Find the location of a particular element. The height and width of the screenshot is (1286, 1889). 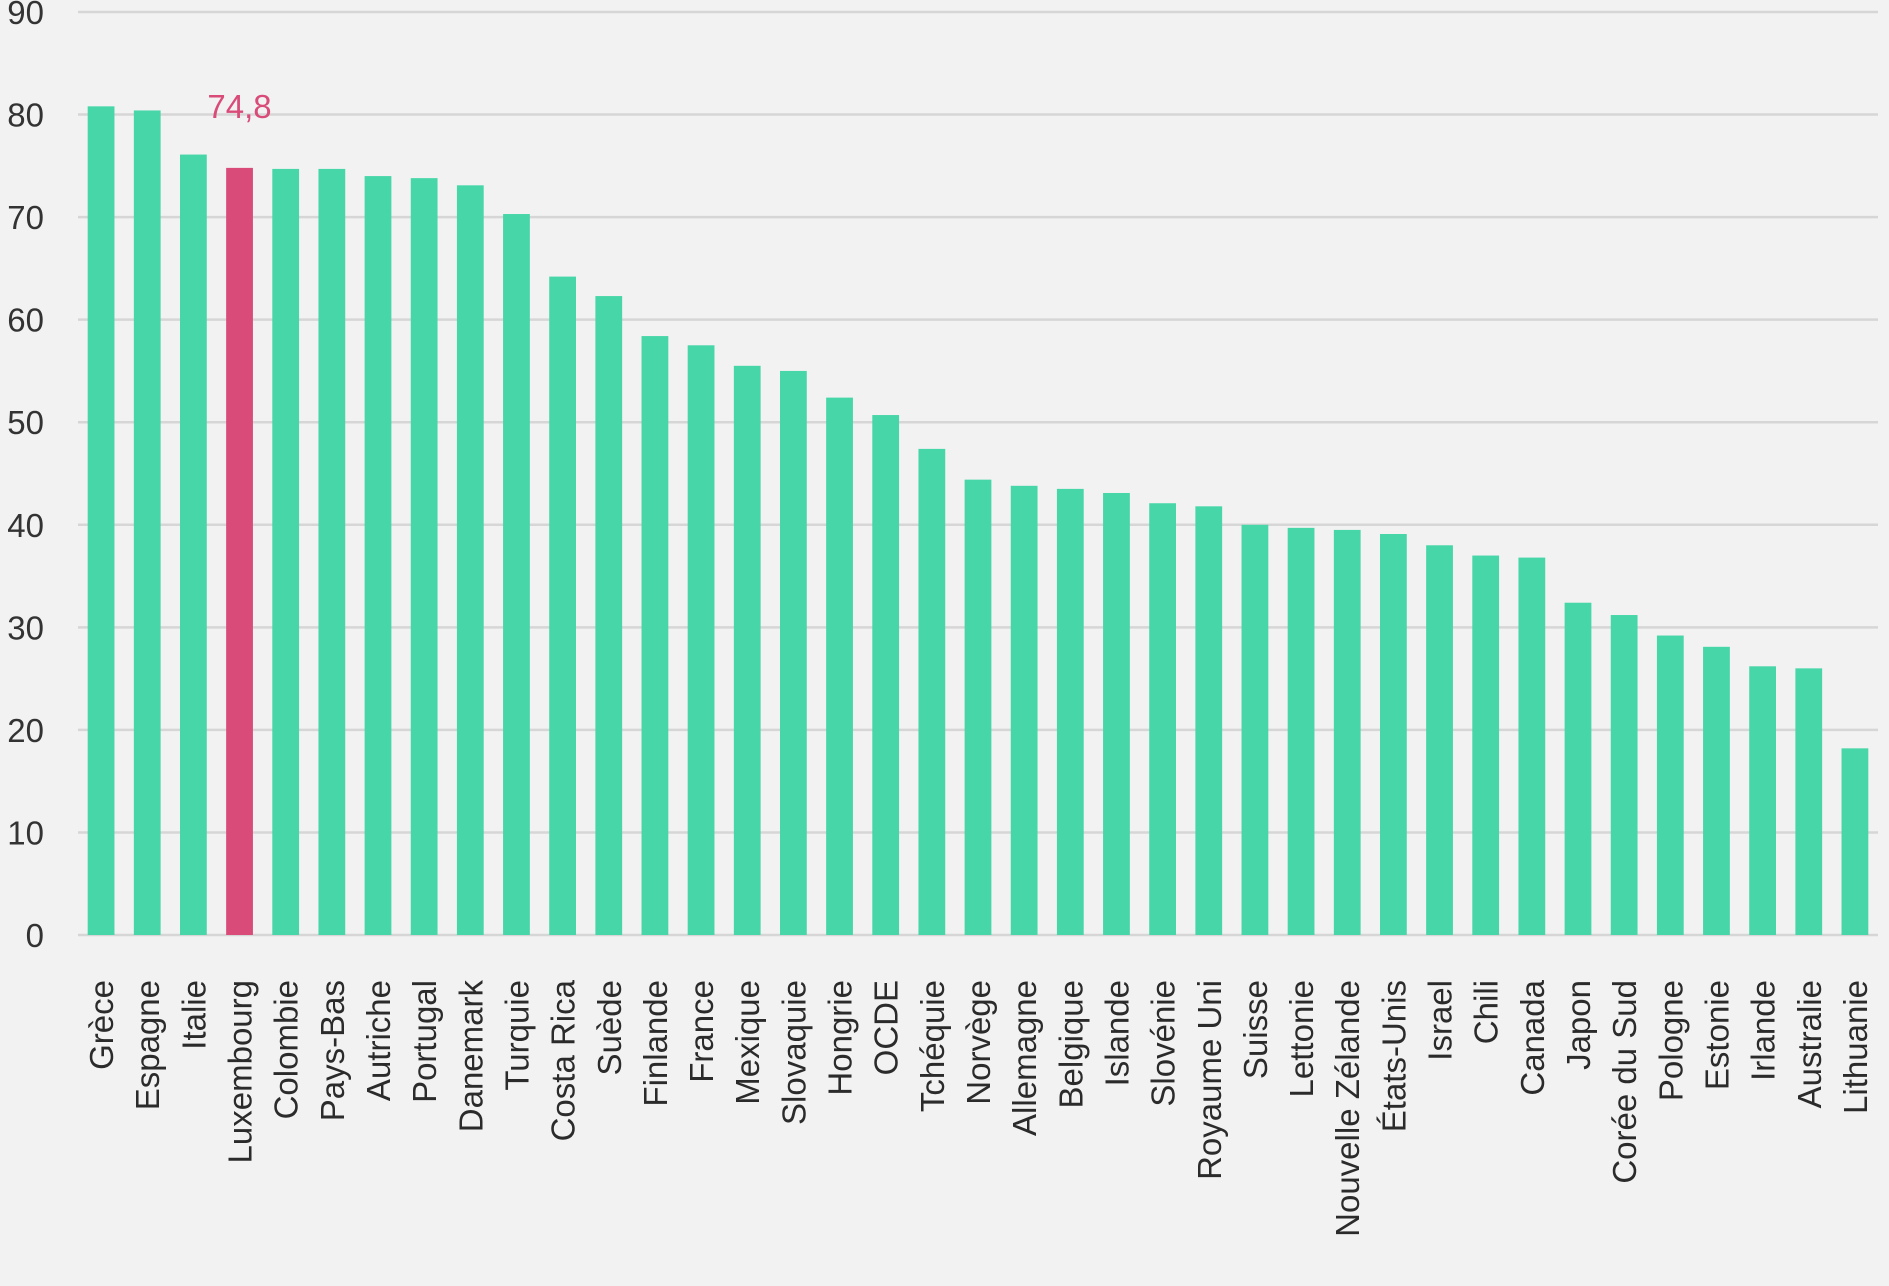

x-tick-label: Italie is located at coordinates (193, 1015).